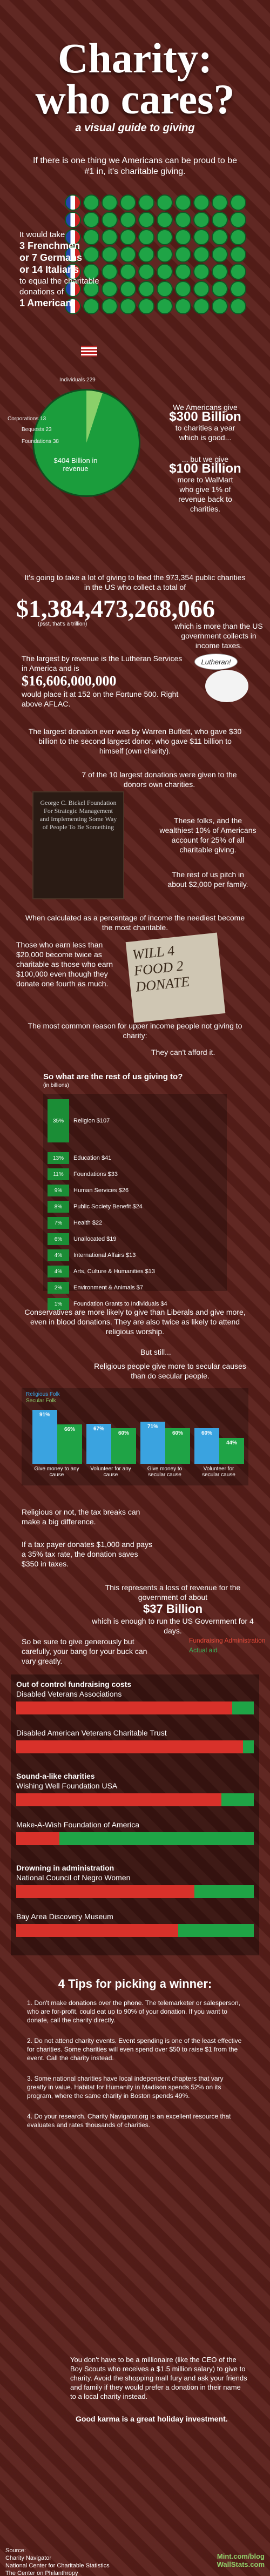 Image resolution: width=270 pixels, height=2576 pixels. Describe the element at coordinates (241, 2564) in the screenshot. I see `brand-link: WallStats.com` at that location.